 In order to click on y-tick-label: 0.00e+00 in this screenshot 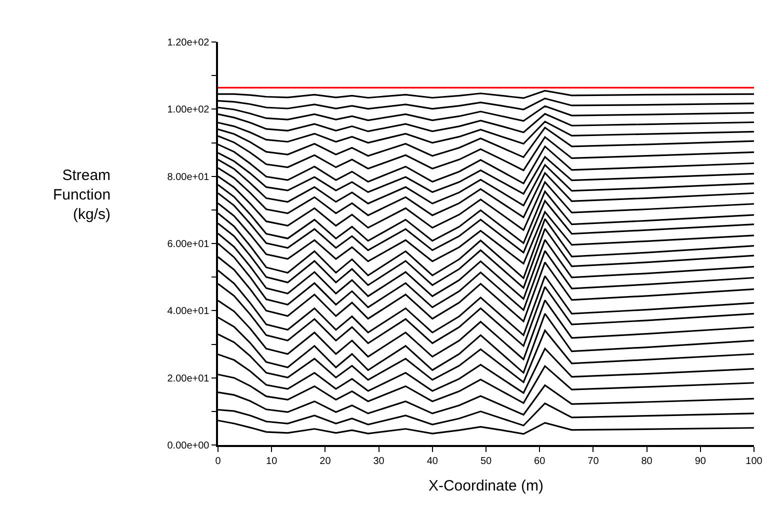, I will do `click(188, 446)`.